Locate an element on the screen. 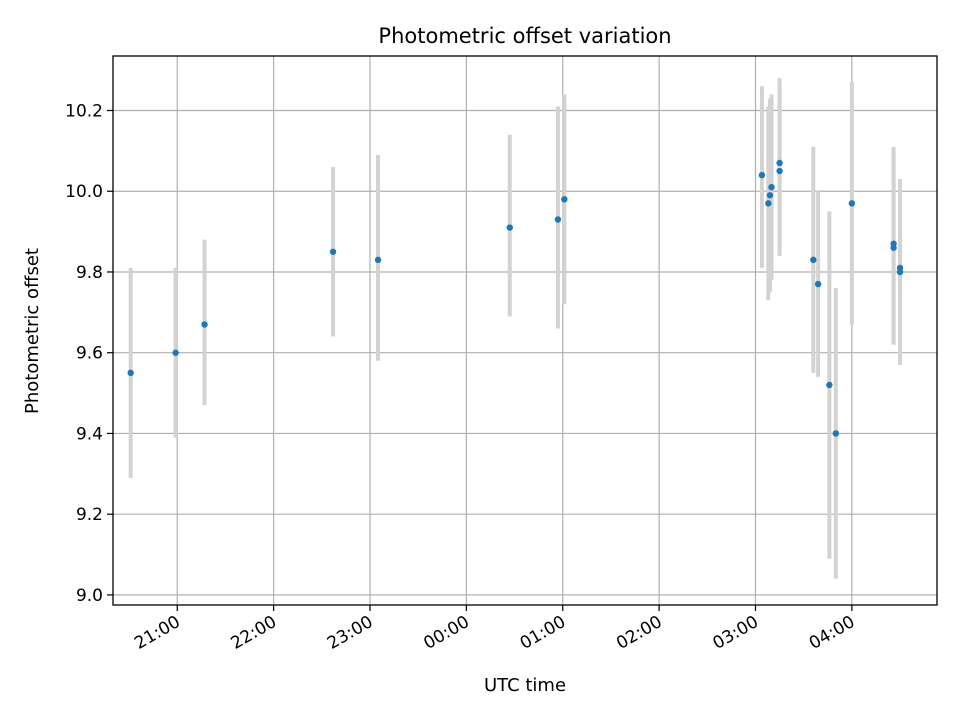  chart-title: Photometric offset variation is located at coordinates (524, 36).